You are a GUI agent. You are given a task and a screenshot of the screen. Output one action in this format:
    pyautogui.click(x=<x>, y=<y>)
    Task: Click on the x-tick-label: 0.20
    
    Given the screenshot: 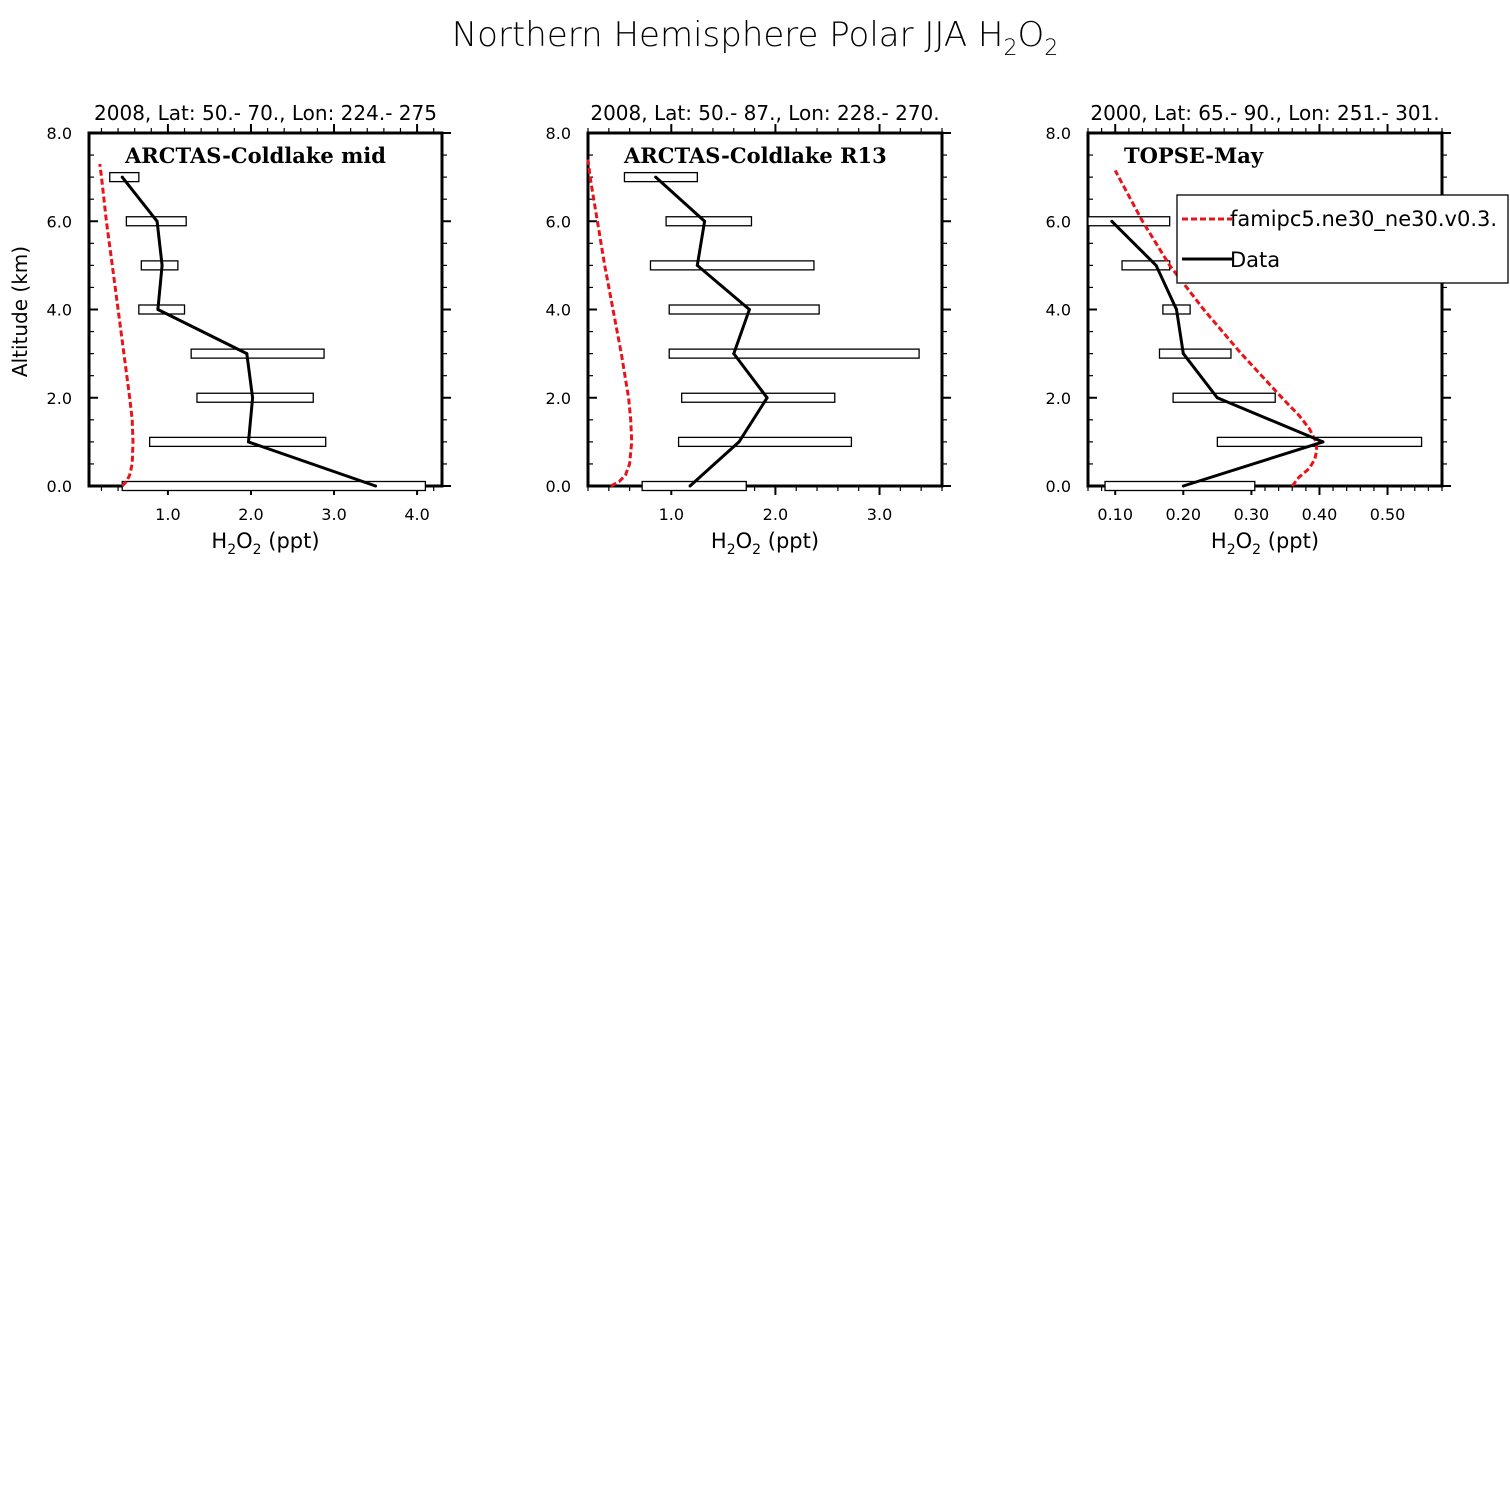 What is the action you would take?
    pyautogui.click(x=1183, y=514)
    